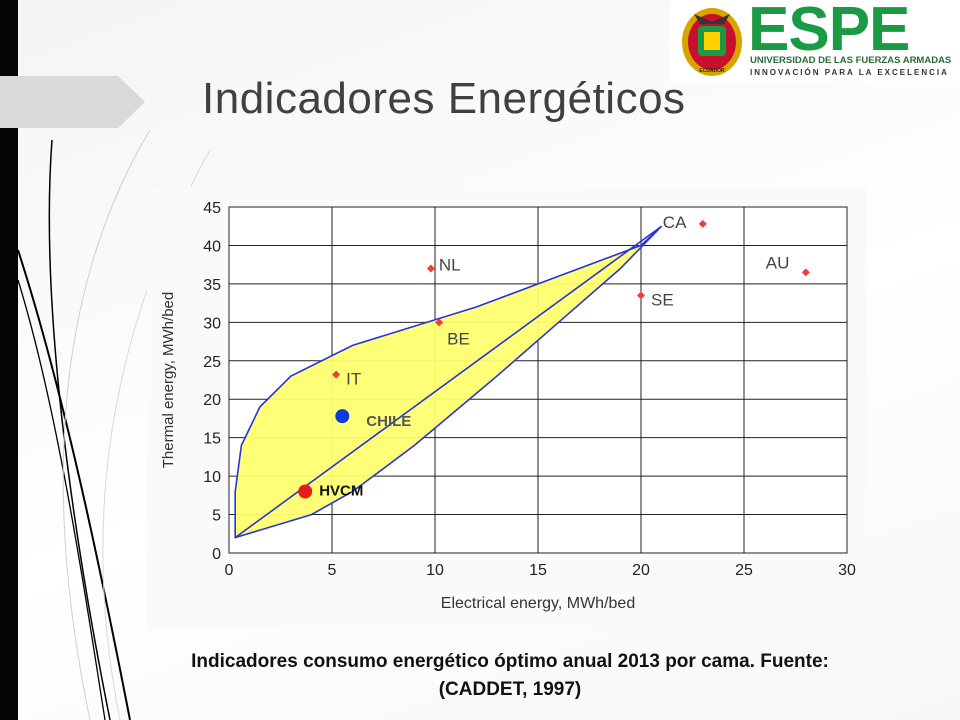  What do you see at coordinates (439, 322) in the screenshot?
I see `point-be-marker` at bounding box center [439, 322].